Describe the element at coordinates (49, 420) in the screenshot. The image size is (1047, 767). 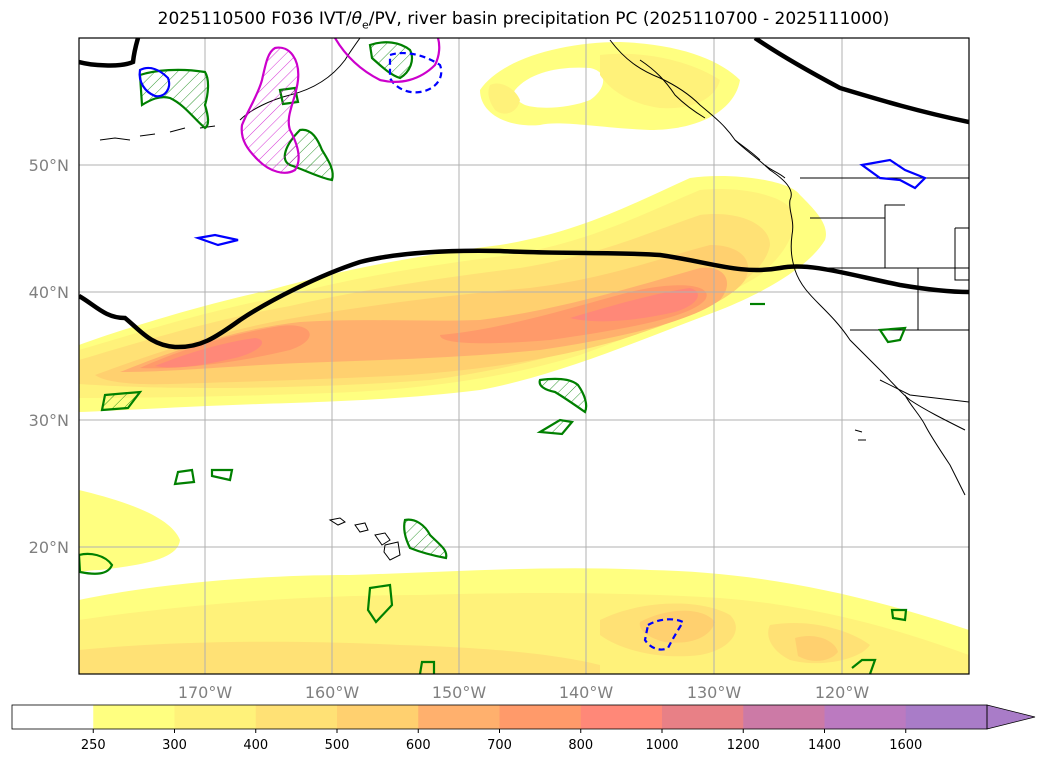
I see `lat-label-30: 30°N` at that location.